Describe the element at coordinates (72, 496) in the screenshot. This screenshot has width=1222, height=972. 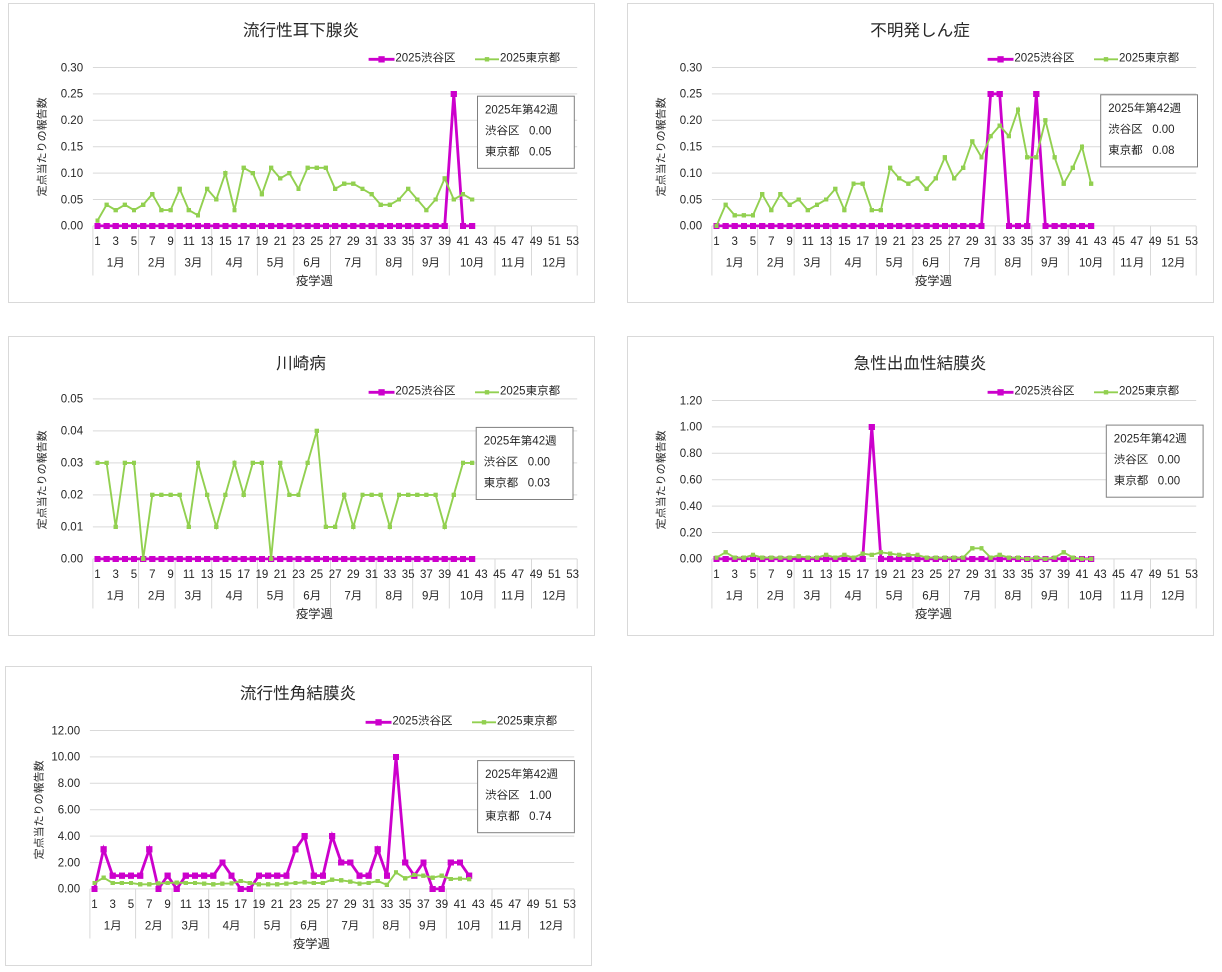
I see `svg-text: 0.02` at that location.